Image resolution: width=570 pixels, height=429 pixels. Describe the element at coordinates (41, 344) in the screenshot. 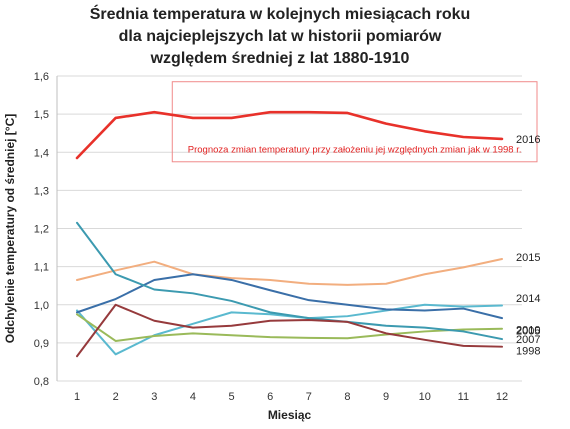

I see `y-tick-label: 0,9` at that location.